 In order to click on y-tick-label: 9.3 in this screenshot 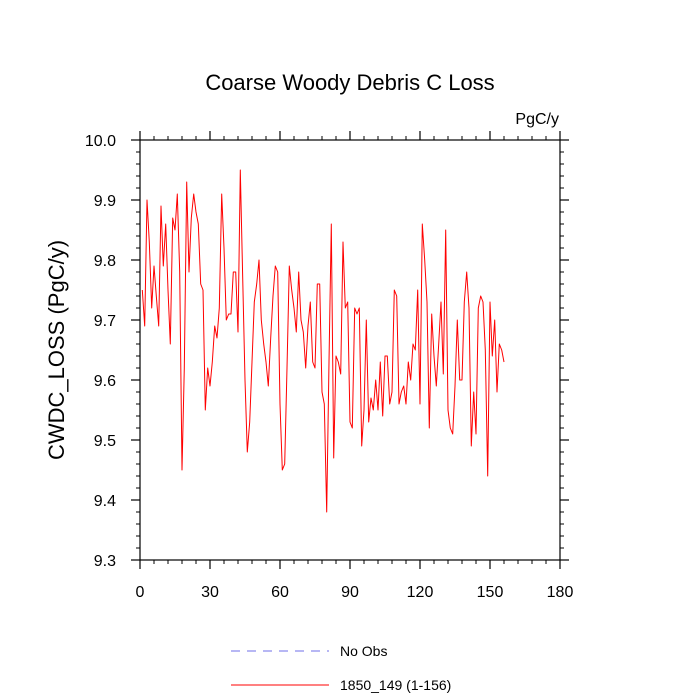, I will do `click(105, 561)`.